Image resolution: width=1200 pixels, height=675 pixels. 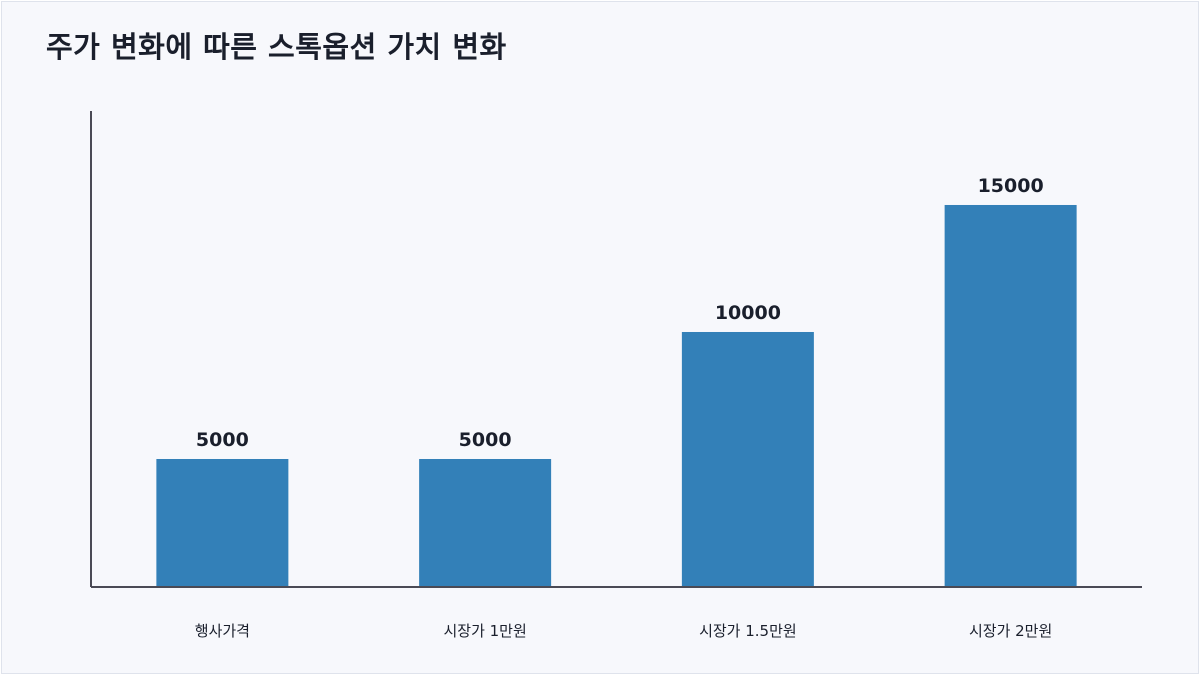 What do you see at coordinates (484, 631) in the screenshot?
I see `category-label-2: 시장가 1만원` at bounding box center [484, 631].